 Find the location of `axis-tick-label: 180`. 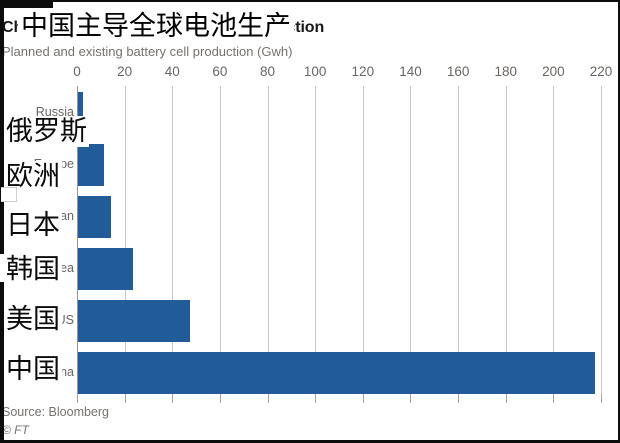

axis-tick-label: 180 is located at coordinates (505, 71).